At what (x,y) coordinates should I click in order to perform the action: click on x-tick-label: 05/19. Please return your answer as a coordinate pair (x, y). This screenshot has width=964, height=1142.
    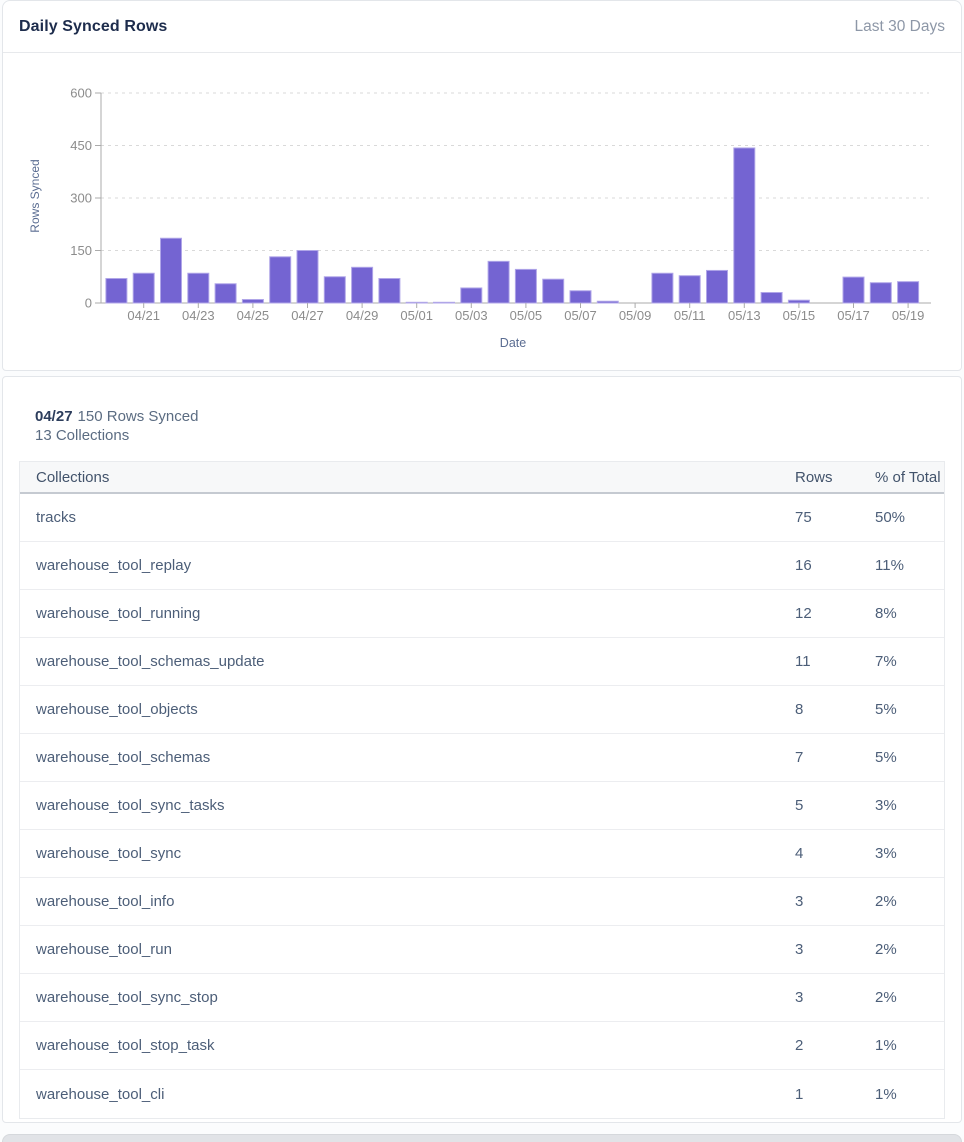
    Looking at the image, I should click on (908, 315).